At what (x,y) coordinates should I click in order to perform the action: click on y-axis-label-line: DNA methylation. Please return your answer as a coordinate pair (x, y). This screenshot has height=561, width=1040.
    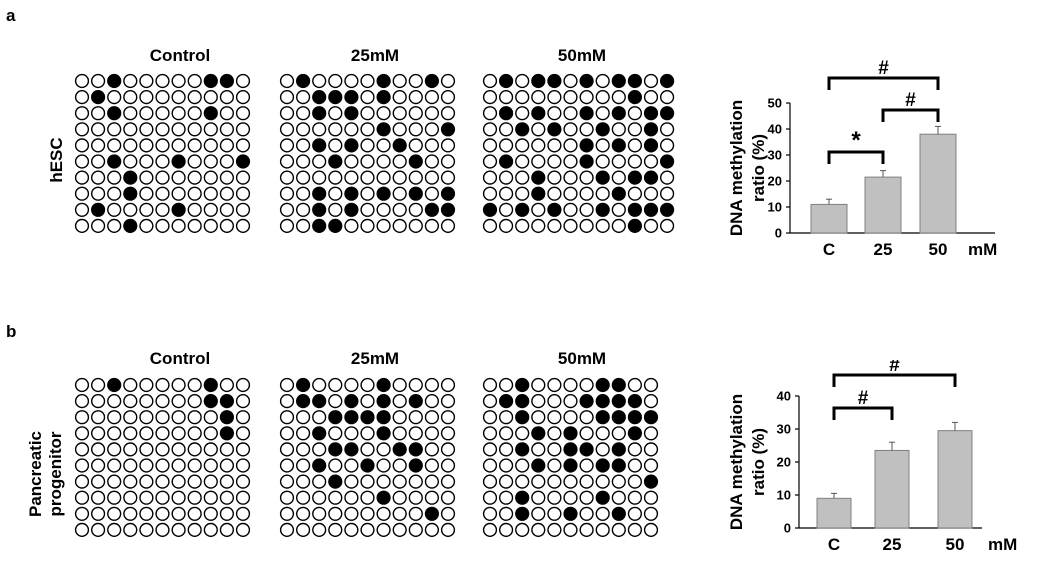
    Looking at the image, I should click on (736, 462).